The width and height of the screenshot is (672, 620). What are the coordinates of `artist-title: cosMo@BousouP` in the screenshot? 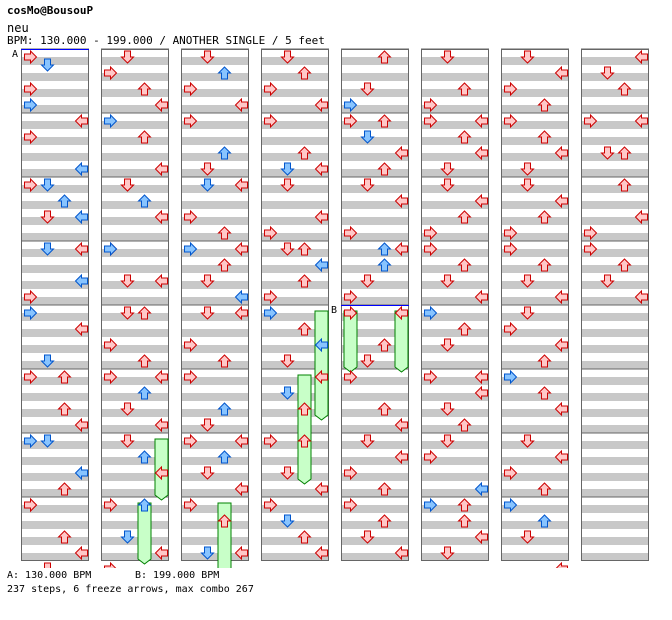 It's located at (50, 10).